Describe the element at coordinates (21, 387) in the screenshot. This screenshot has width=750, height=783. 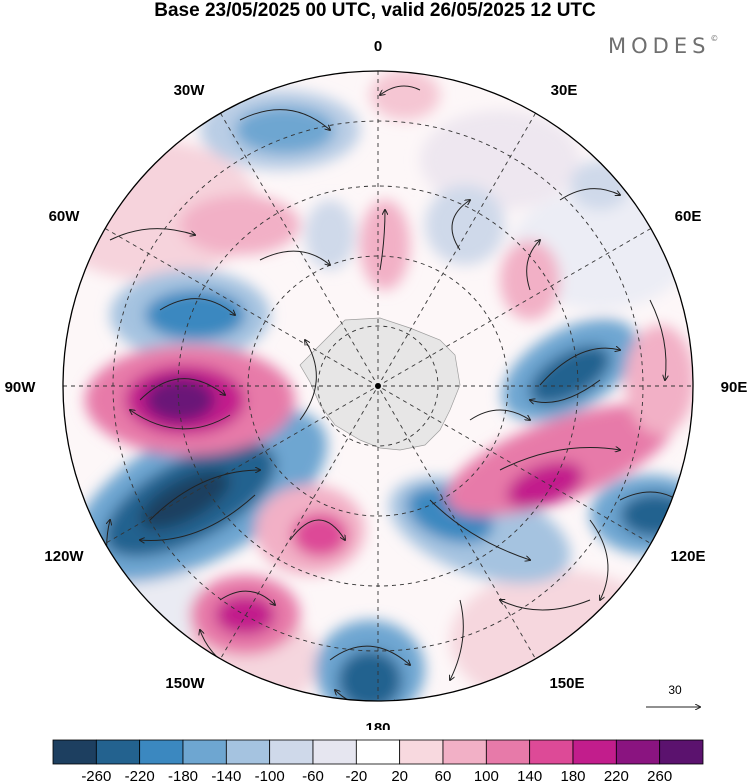
I see `lon-label-90w: 90W` at that location.